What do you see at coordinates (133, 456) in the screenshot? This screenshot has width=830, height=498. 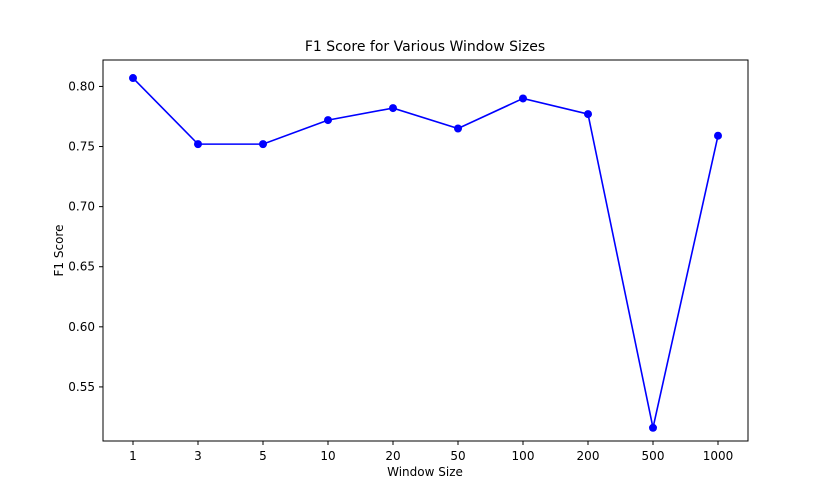 I see `x-tick-label: 1` at bounding box center [133, 456].